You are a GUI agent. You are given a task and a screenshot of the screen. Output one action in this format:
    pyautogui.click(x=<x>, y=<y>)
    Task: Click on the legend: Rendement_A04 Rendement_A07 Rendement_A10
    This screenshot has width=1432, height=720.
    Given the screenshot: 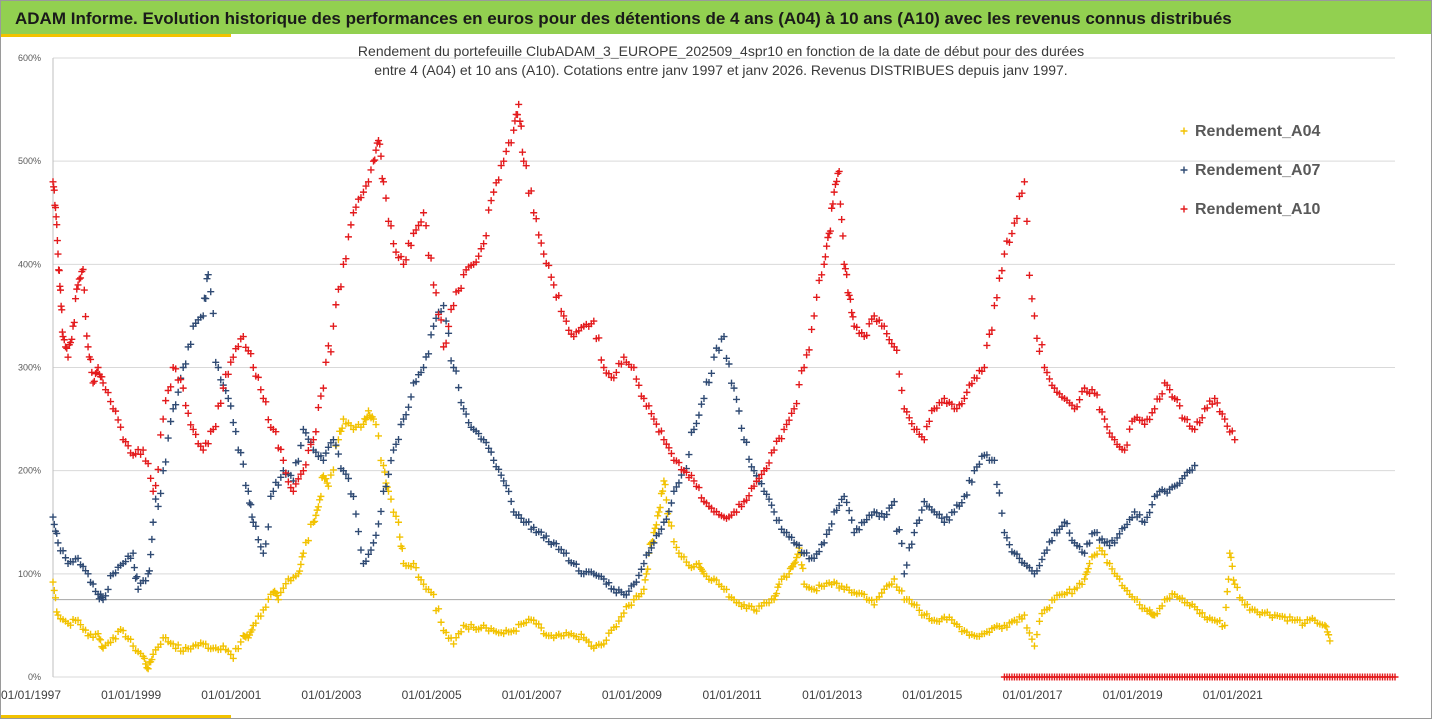 What is the action you would take?
    pyautogui.click(x=1250, y=170)
    